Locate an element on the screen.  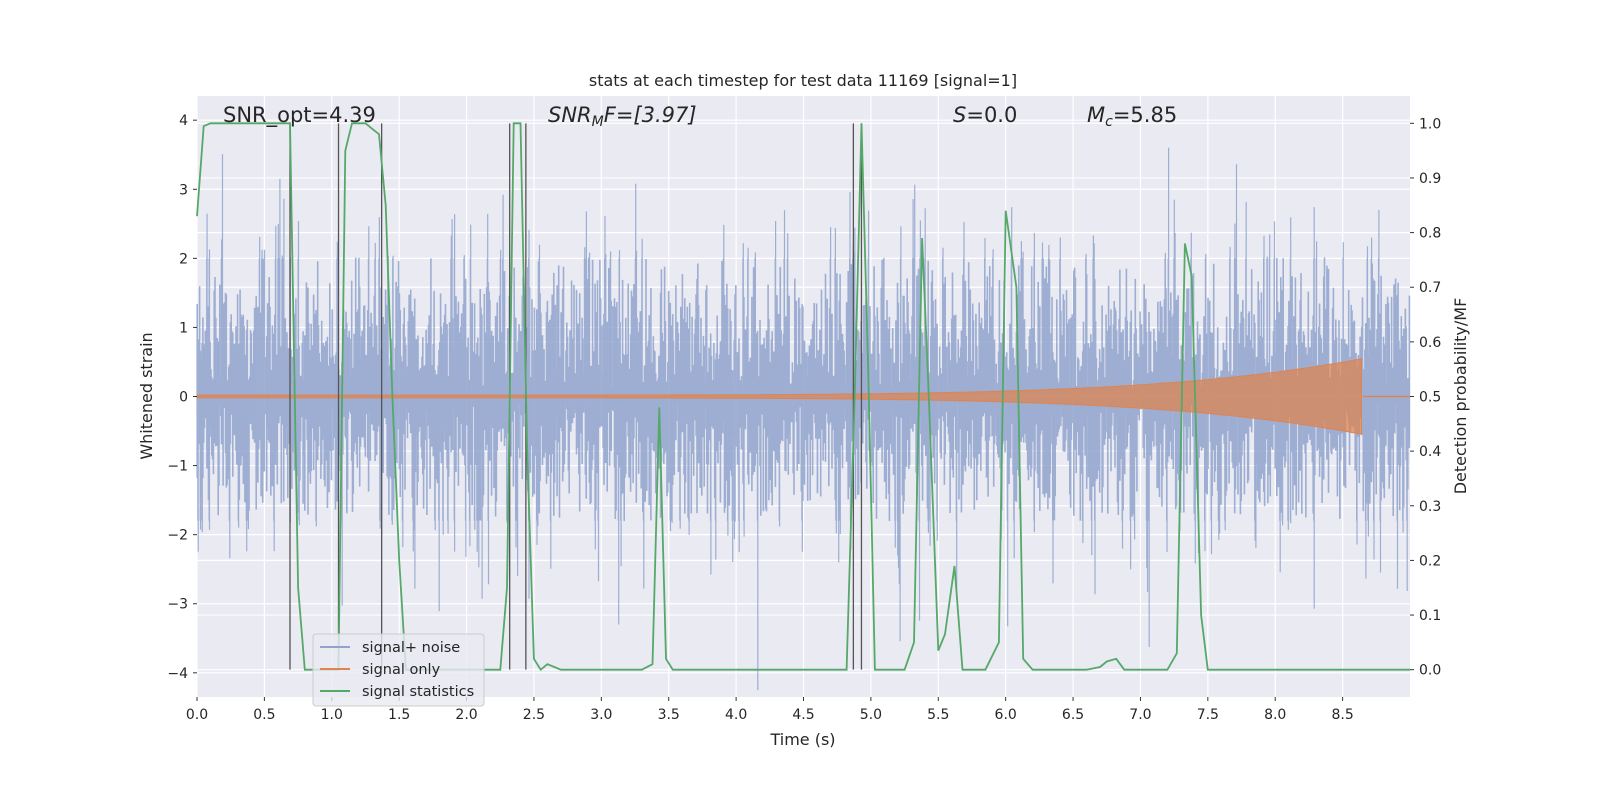
y-right-tick-label: 0.4 is located at coordinates (1430, 452).